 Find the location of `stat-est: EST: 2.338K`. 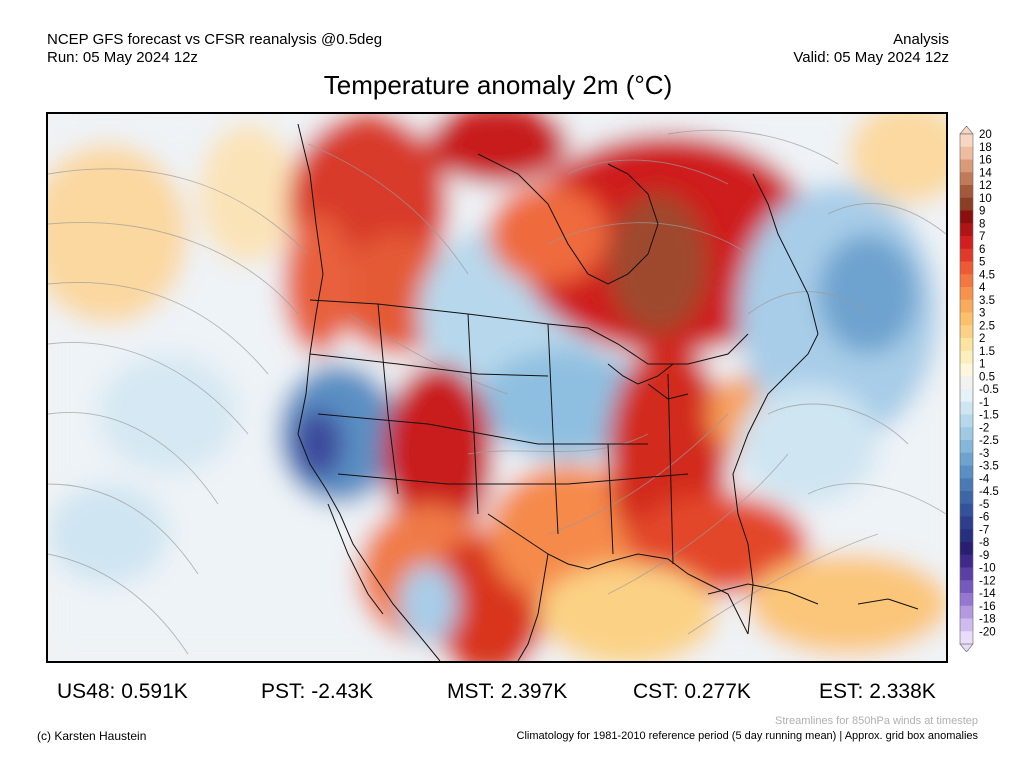

stat-est: EST: 2.338K is located at coordinates (877, 692).